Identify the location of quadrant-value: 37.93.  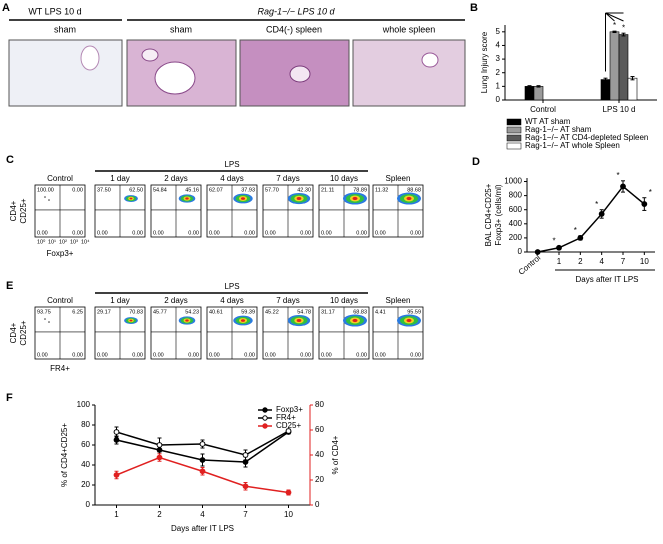
(248, 190).